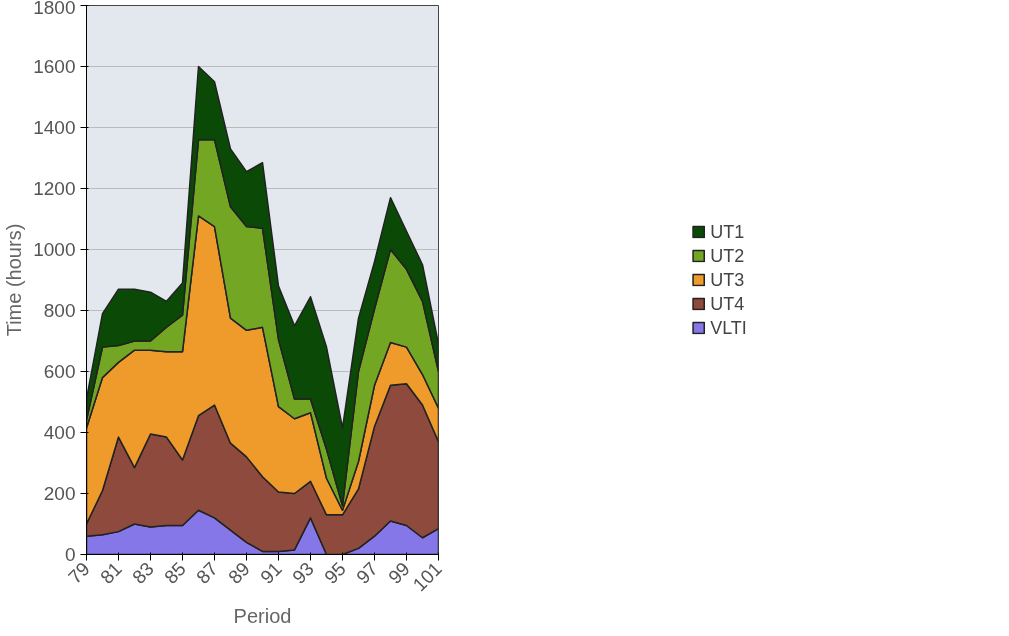 The width and height of the screenshot is (1009, 636). What do you see at coordinates (335, 573) in the screenshot?
I see `x-tick-label: 95` at bounding box center [335, 573].